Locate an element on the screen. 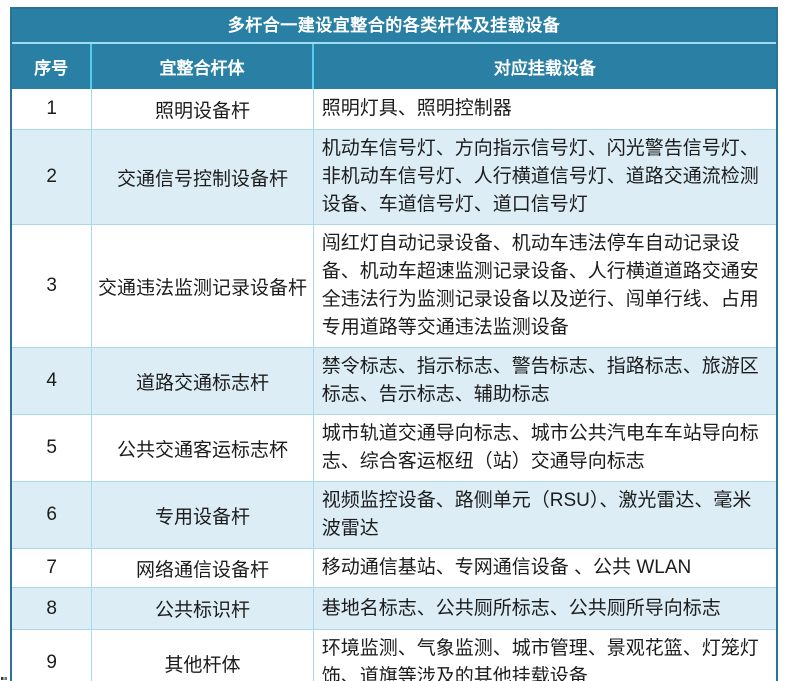 The image size is (786, 681). cell-index: 5 is located at coordinates (52, 448).